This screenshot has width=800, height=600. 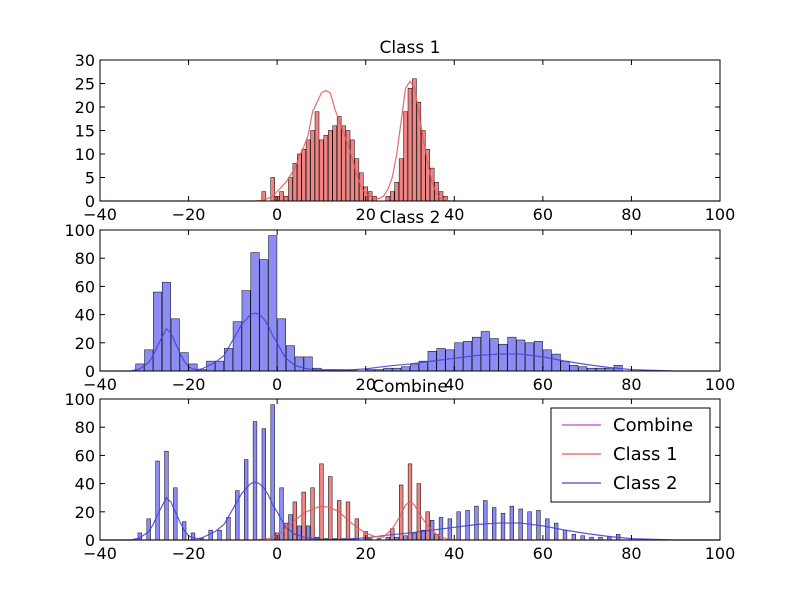 I want to click on y-tick-label: 30, so click(x=85, y=60).